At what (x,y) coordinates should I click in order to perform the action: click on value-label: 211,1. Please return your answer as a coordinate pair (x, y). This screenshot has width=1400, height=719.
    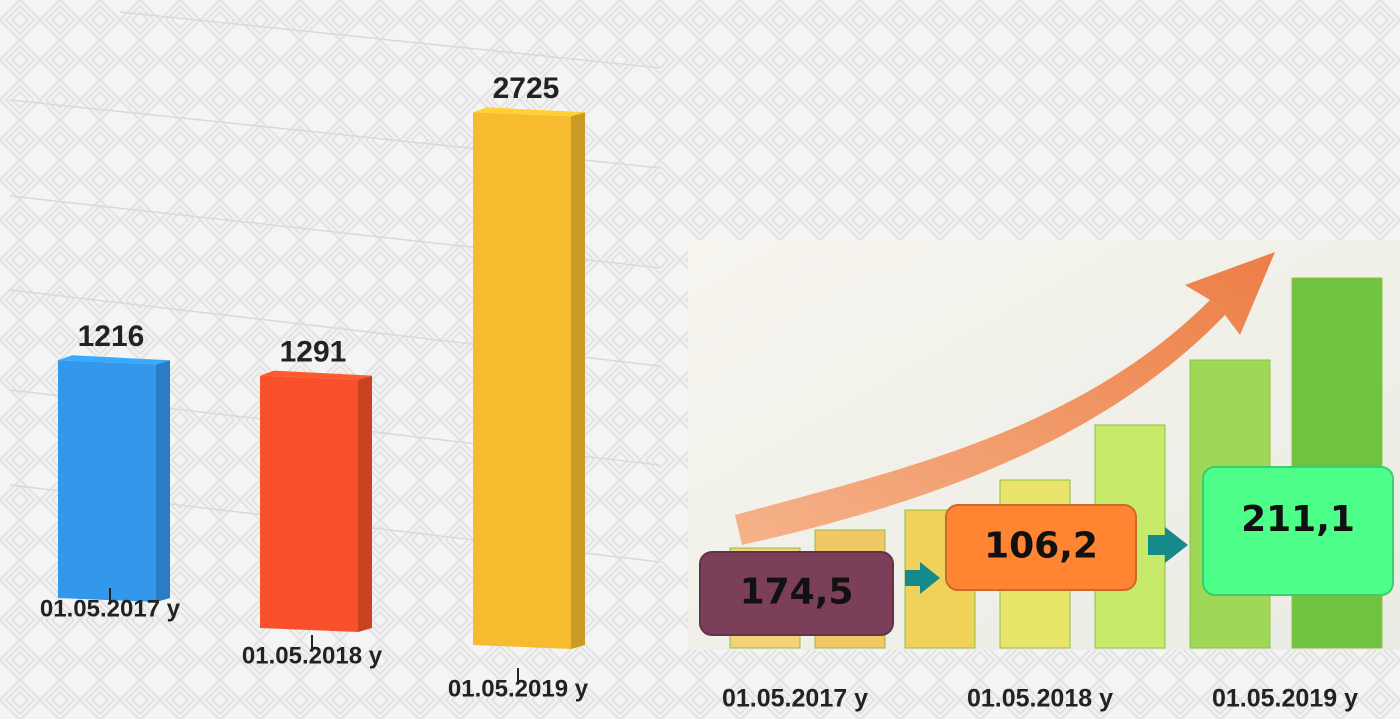
    Looking at the image, I should click on (1298, 519).